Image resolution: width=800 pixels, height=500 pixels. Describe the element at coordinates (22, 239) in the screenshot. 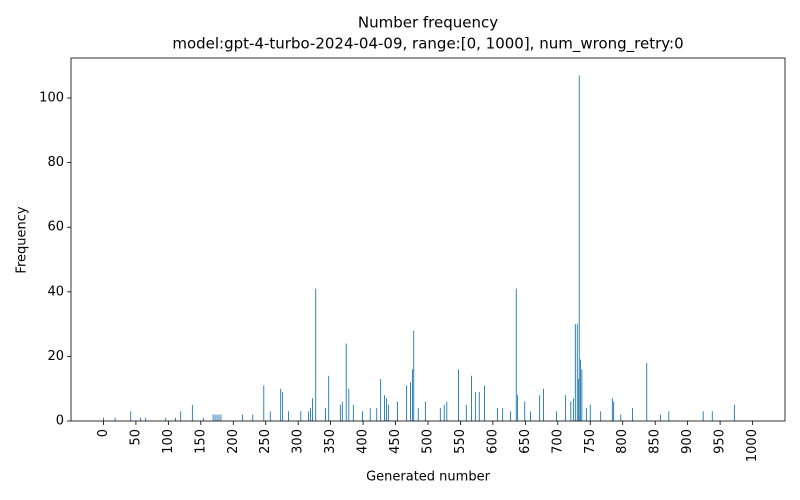

I see `y-axis-label: Frequency` at that location.